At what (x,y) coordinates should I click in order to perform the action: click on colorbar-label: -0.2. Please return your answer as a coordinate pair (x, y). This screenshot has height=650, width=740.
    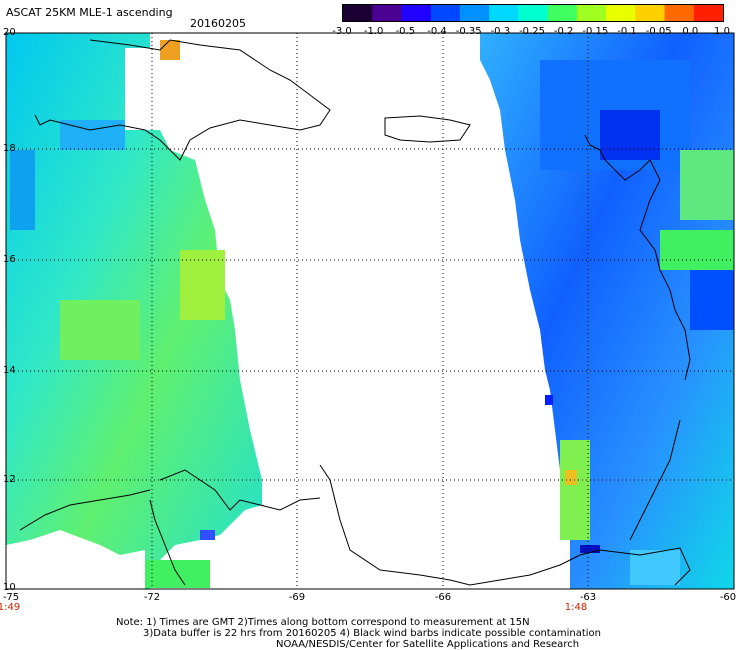
    Looking at the image, I should click on (563, 31).